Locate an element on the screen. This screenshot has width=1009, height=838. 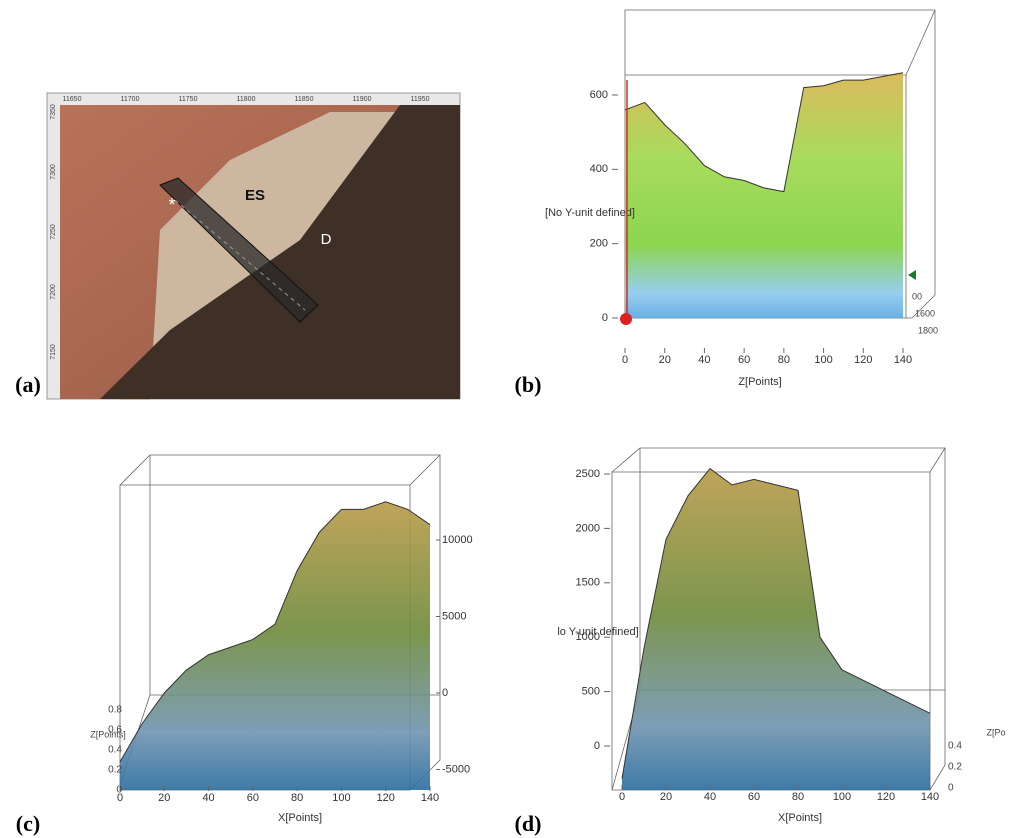
y-tick-label: 400 is located at coordinates (599, 169).